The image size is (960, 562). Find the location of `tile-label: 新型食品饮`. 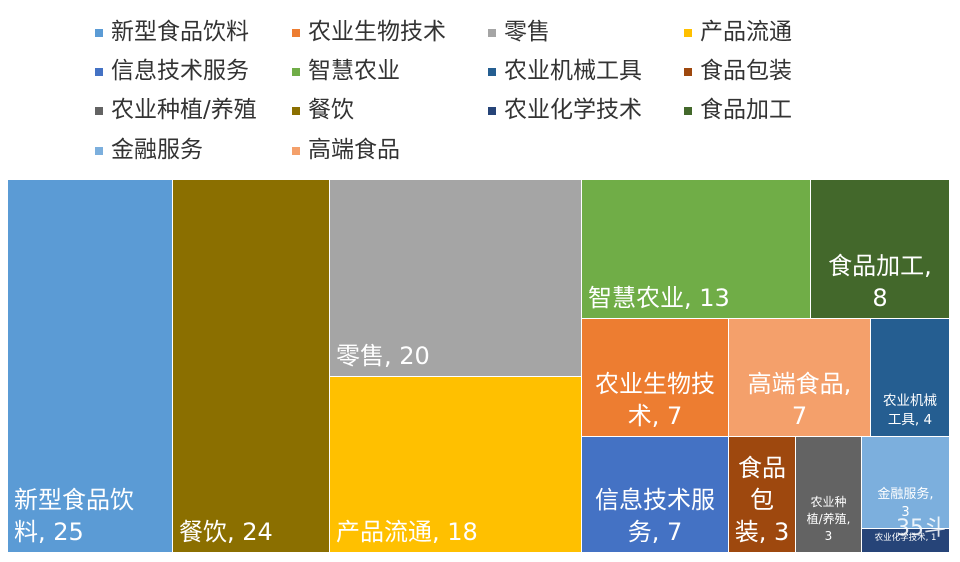

tile-label: 新型食品饮 is located at coordinates (74, 500).